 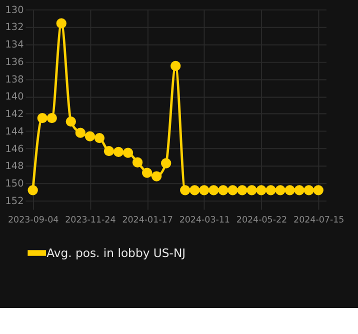 What do you see at coordinates (14, 97) in the screenshot?
I see `y-tick-label: 140` at bounding box center [14, 97].